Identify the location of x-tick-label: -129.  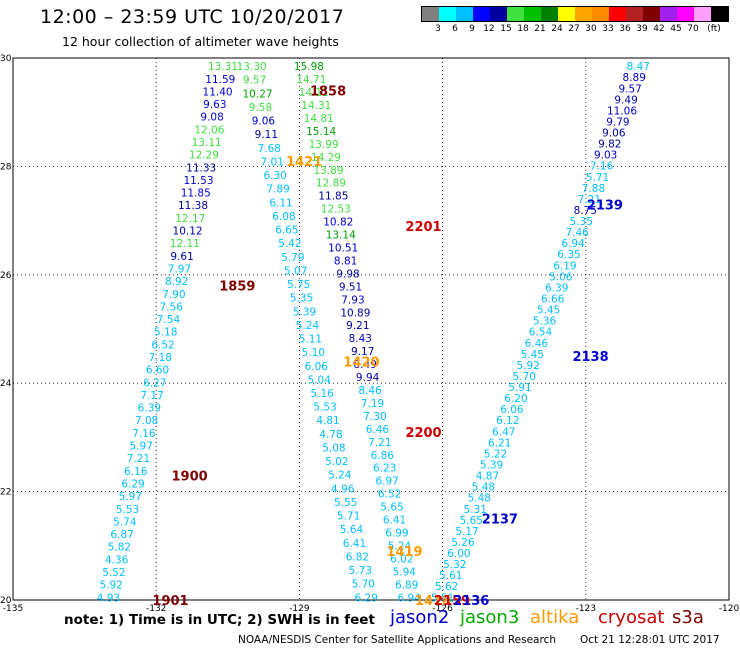
(299, 609).